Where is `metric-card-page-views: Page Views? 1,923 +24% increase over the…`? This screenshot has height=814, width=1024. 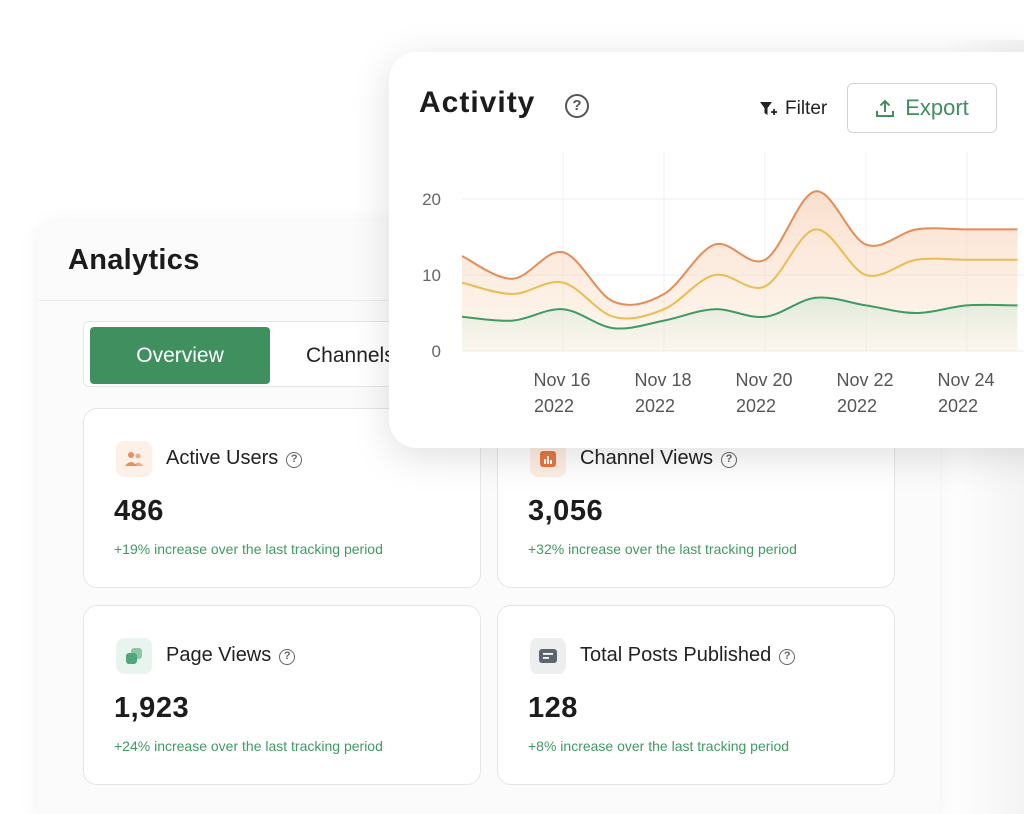 metric-card-page-views: Page Views? 1,923 +24% increase over the… is located at coordinates (282, 695).